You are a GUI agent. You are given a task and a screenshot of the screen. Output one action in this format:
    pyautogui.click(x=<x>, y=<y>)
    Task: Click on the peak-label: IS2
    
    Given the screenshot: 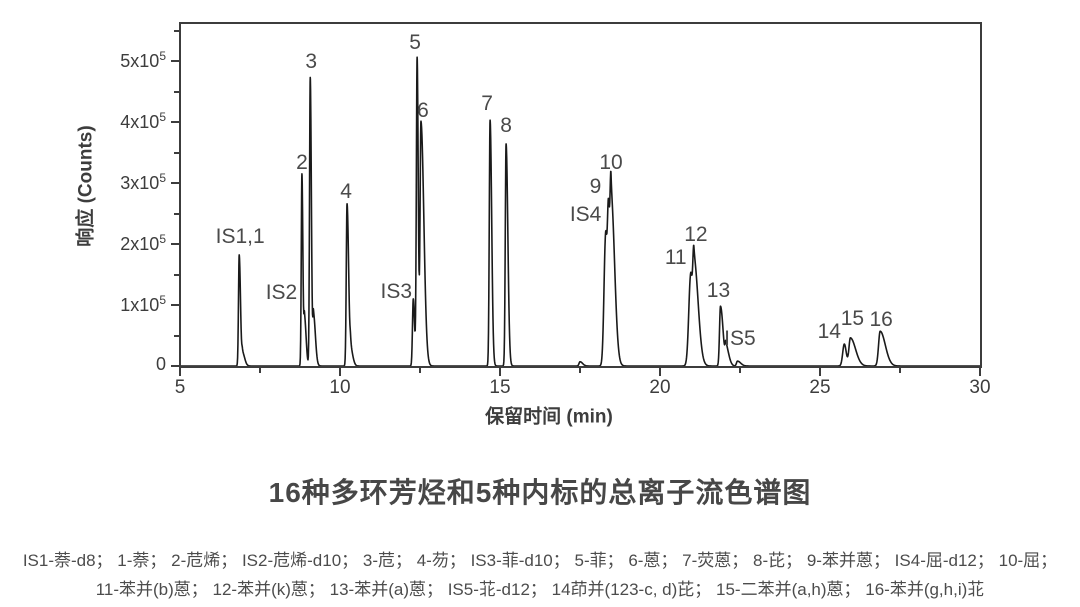 What is the action you would take?
    pyautogui.click(x=281, y=292)
    